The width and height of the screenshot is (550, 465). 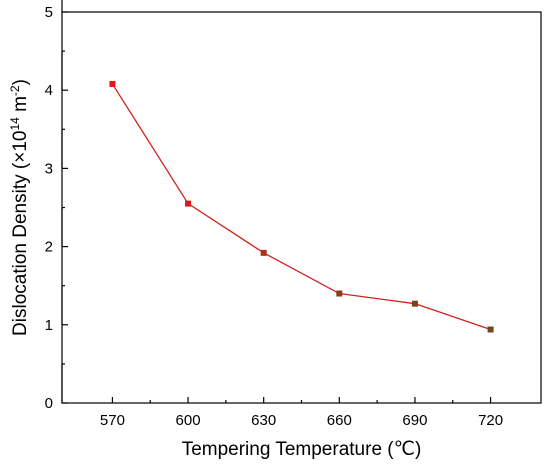 What do you see at coordinates (301, 413) in the screenshot?
I see `x-axis-ticks: 570 600 630 660 690 720` at bounding box center [301, 413].